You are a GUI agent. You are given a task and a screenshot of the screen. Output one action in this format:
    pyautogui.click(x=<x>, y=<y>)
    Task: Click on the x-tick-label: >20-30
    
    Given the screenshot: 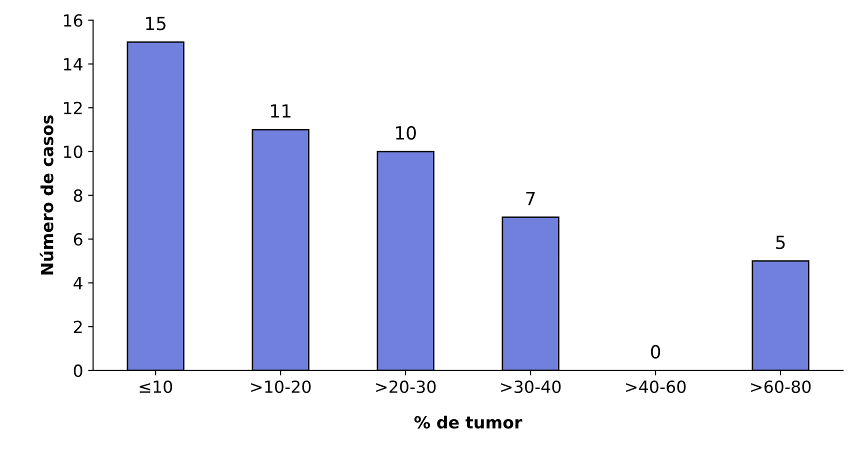 What is the action you would take?
    pyautogui.click(x=406, y=387)
    